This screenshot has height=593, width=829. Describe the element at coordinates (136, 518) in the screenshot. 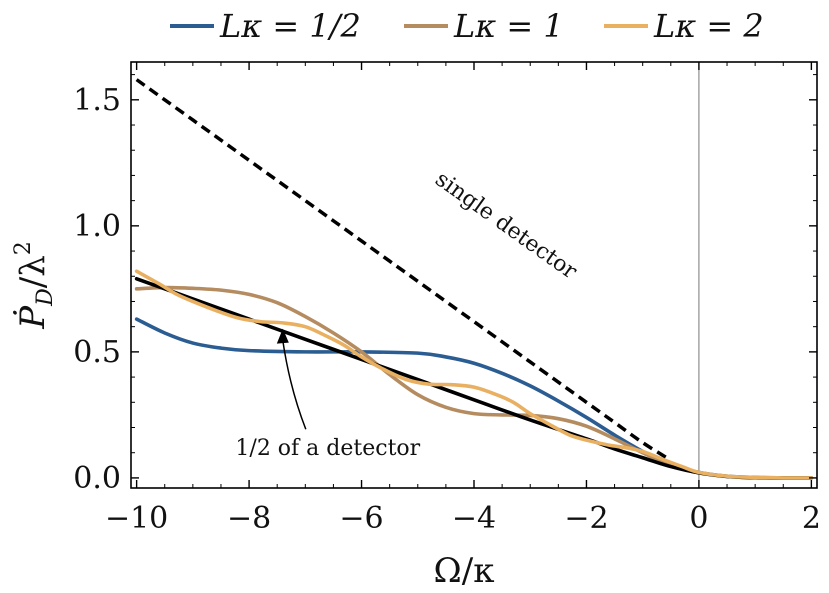

I see `x-tick-label: −10` at that location.